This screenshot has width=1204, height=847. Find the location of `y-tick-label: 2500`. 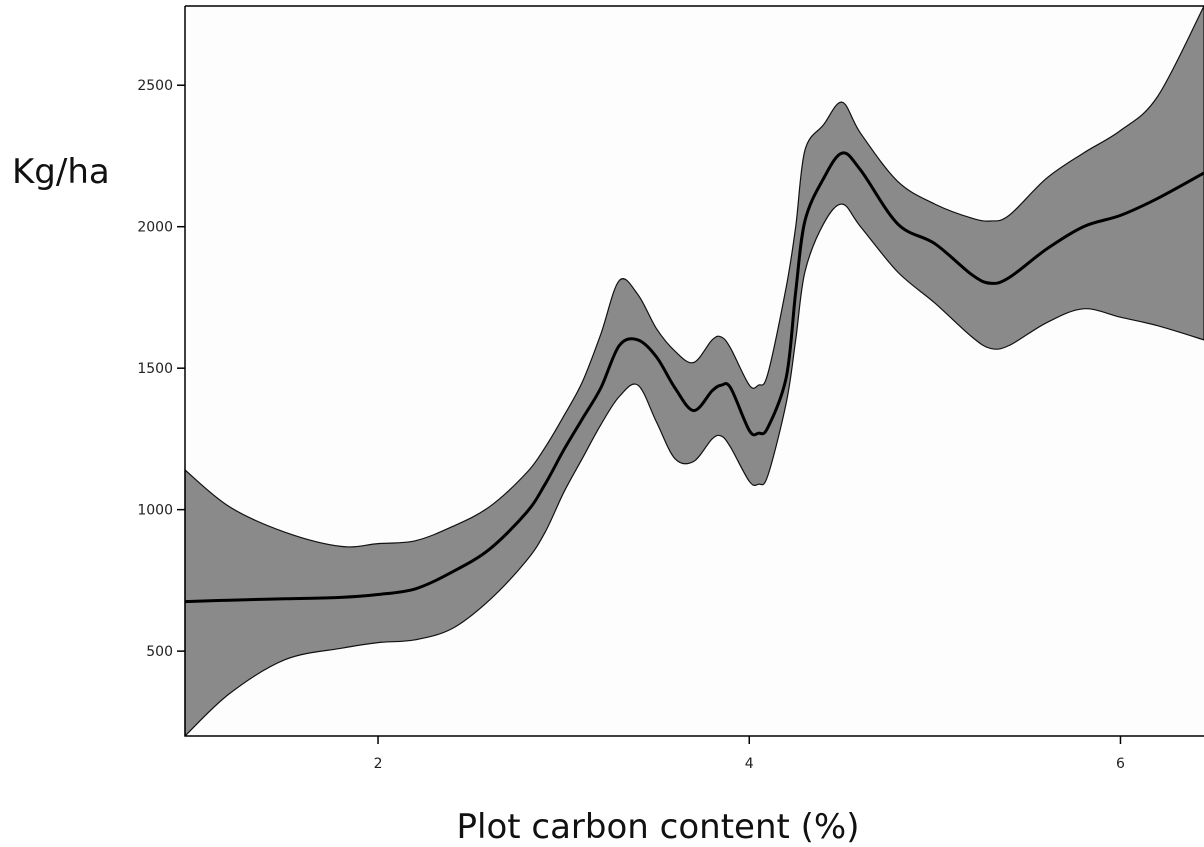

y-tick-label: 2500 is located at coordinates (155, 86).